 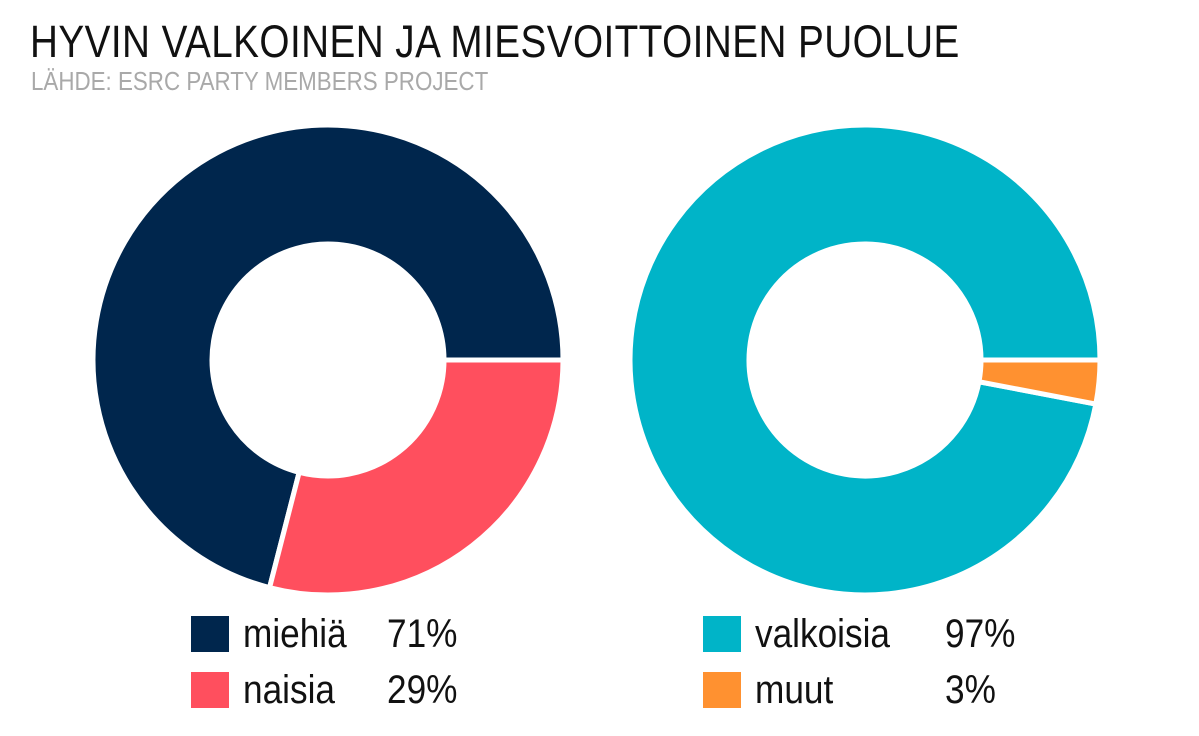 I want to click on legend-label-muut: muut, so click(x=794, y=690).